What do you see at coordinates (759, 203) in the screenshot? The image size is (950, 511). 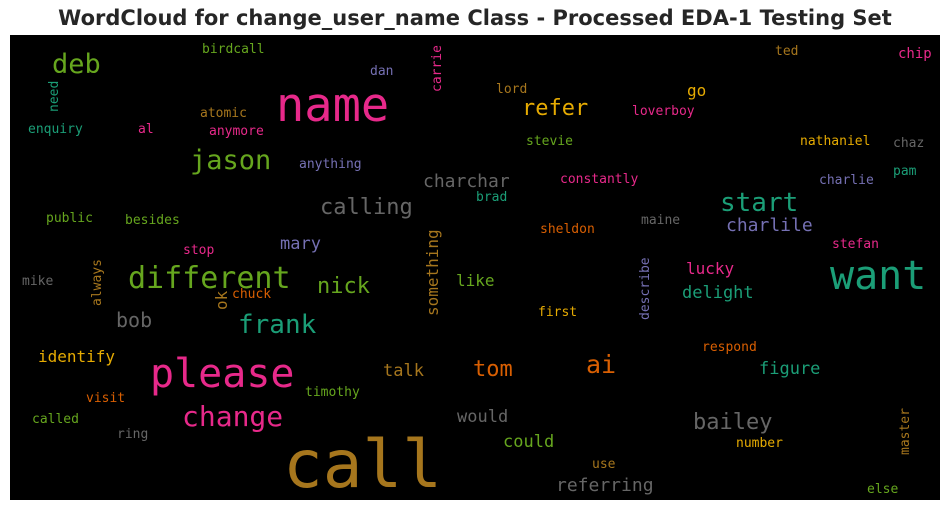 I see `word-start: start` at bounding box center [759, 203].